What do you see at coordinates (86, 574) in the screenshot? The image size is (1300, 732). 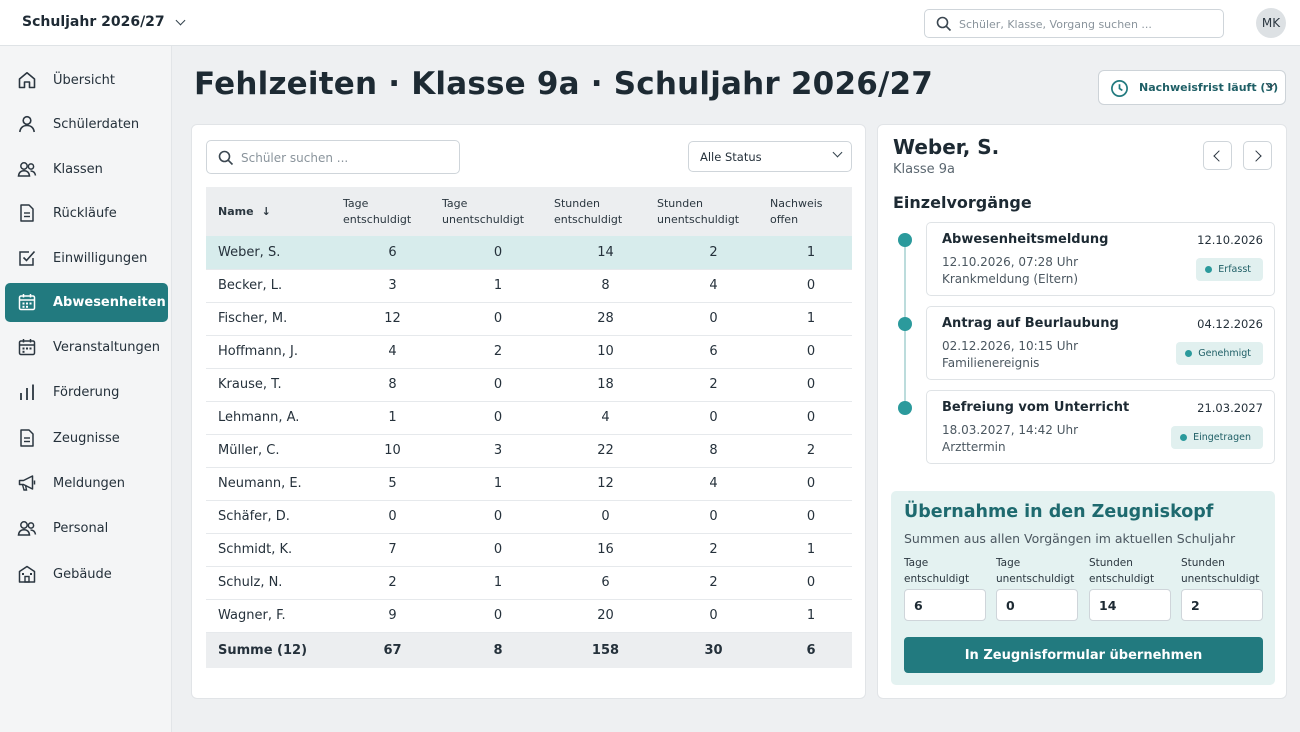 I see `sidebar-item-gebaeude: Gebäude` at bounding box center [86, 574].